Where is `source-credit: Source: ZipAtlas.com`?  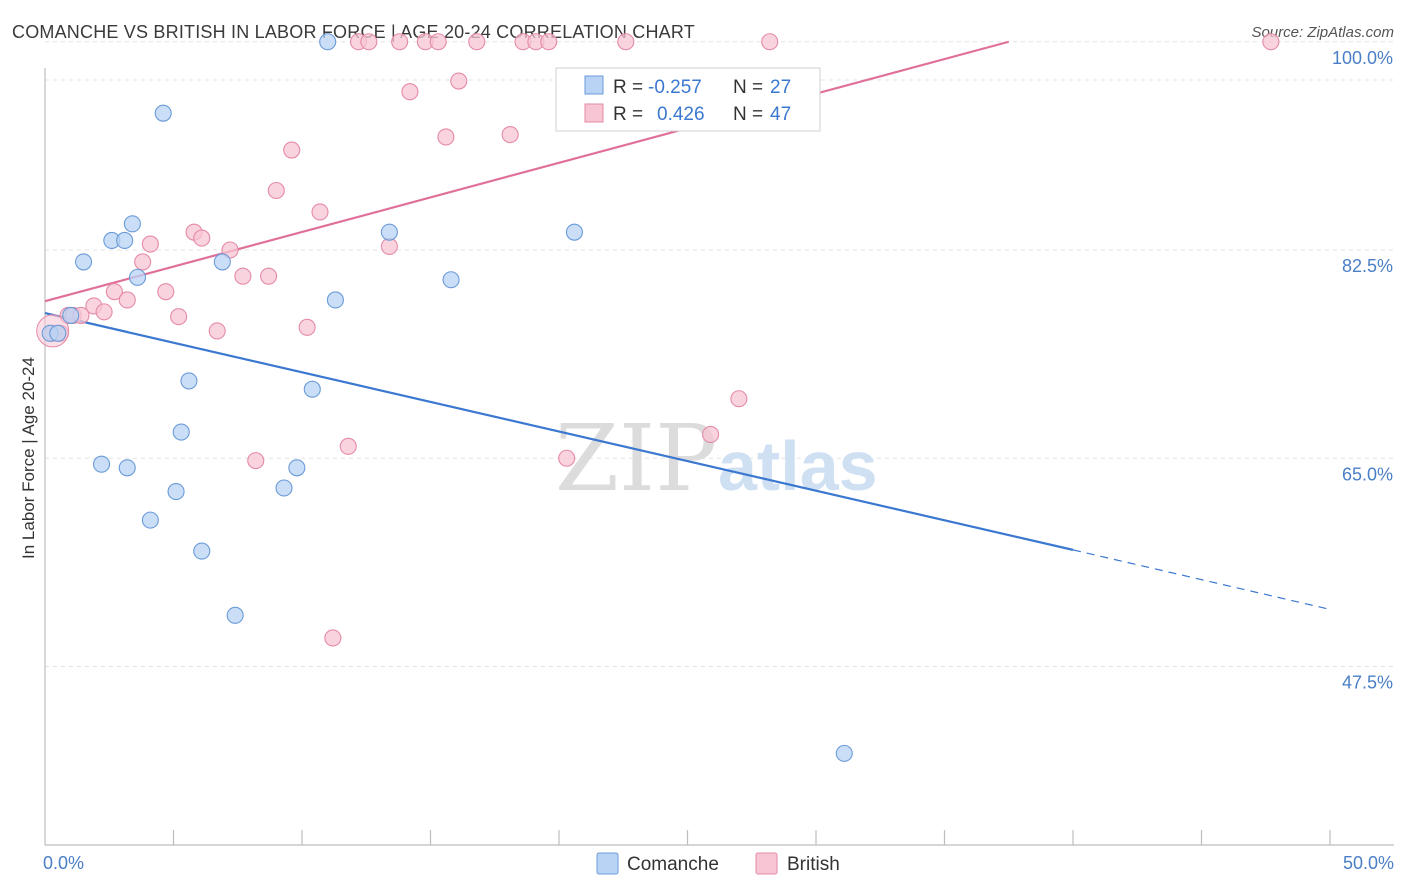 source-credit: Source: ZipAtlas.com is located at coordinates (1322, 32).